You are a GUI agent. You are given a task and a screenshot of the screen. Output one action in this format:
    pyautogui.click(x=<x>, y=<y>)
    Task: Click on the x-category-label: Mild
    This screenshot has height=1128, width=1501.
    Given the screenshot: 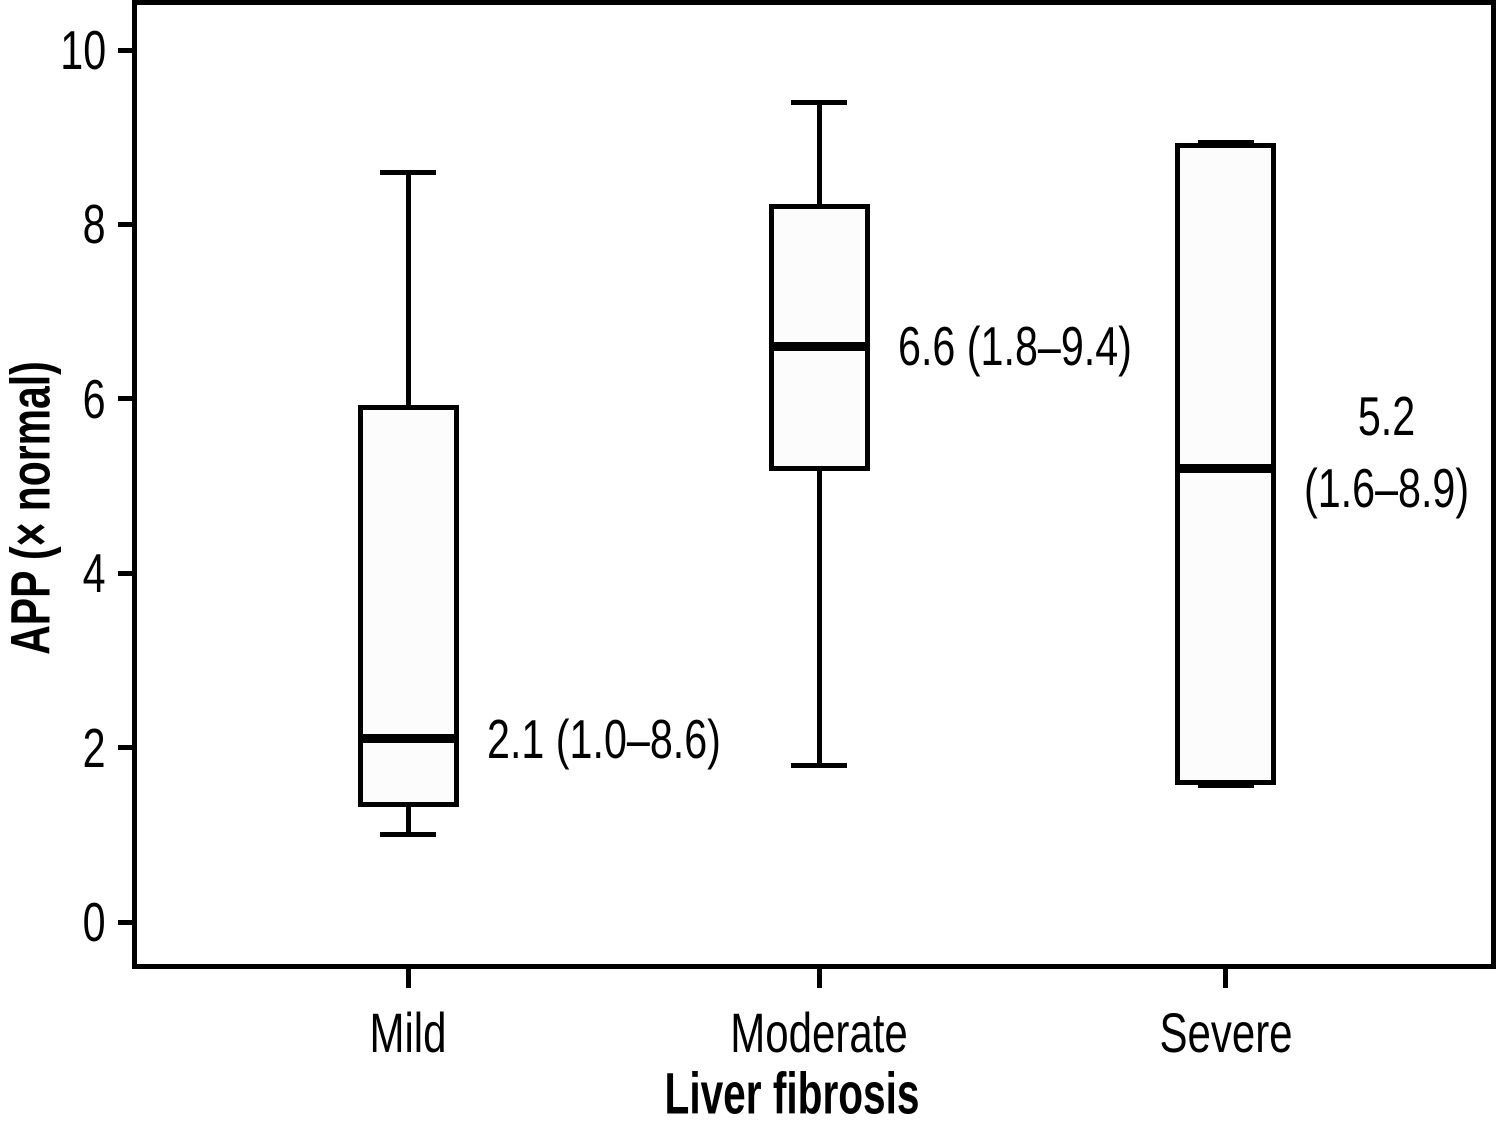 What is the action you would take?
    pyautogui.click(x=408, y=1032)
    